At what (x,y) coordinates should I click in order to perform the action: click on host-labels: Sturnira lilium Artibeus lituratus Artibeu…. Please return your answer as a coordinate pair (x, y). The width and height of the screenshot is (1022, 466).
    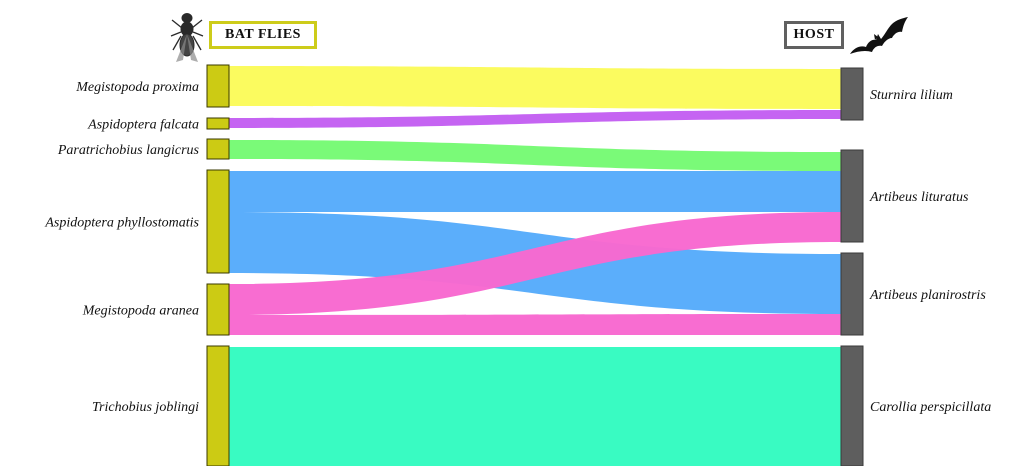
    Looking at the image, I should click on (930, 251).